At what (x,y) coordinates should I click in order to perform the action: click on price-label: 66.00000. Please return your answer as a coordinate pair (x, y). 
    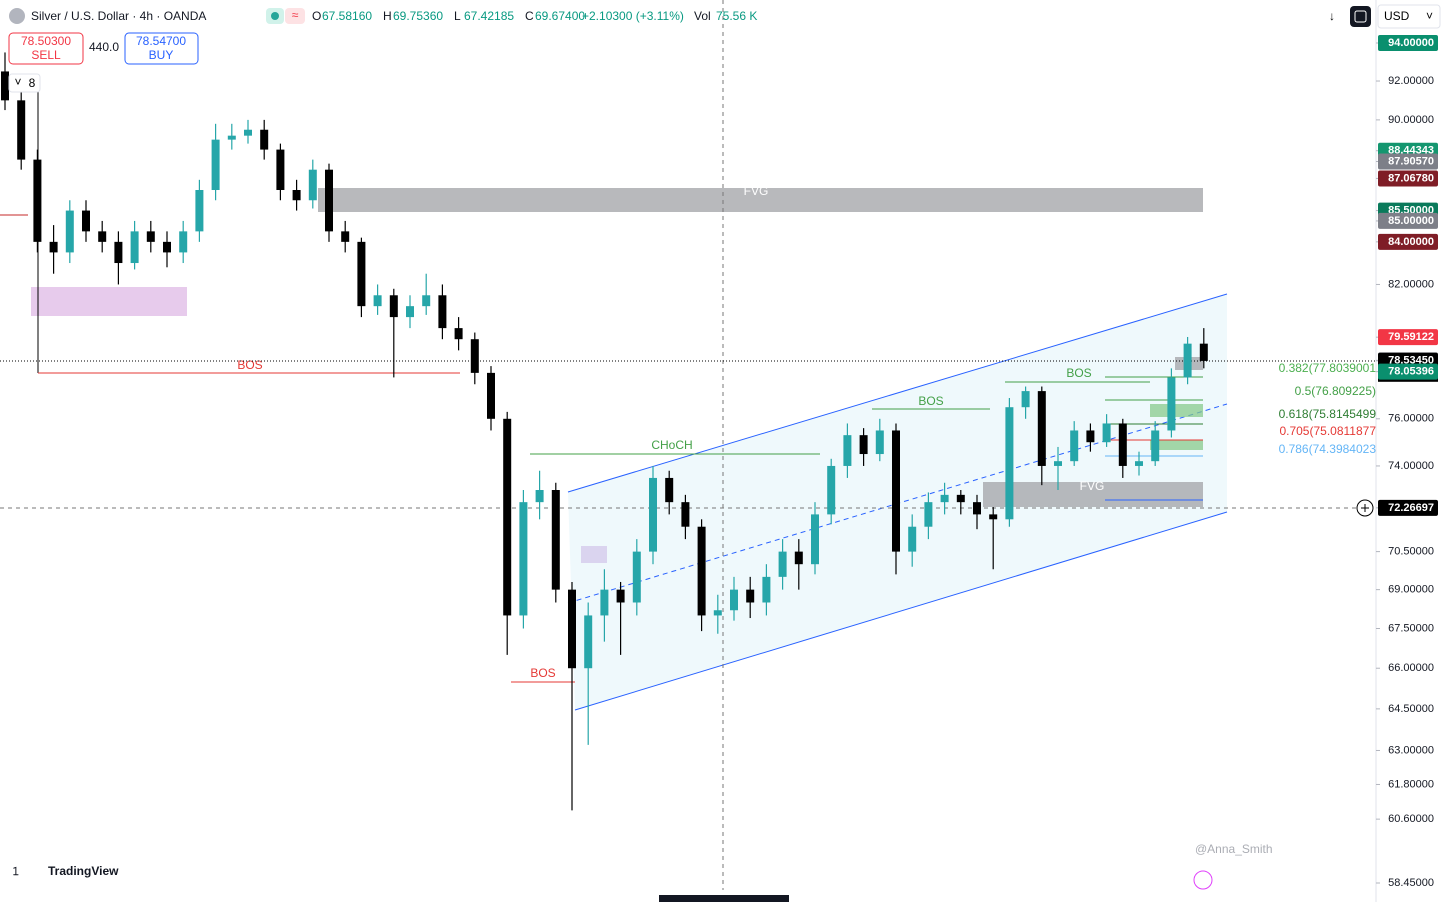
    Looking at the image, I should click on (1411, 668).